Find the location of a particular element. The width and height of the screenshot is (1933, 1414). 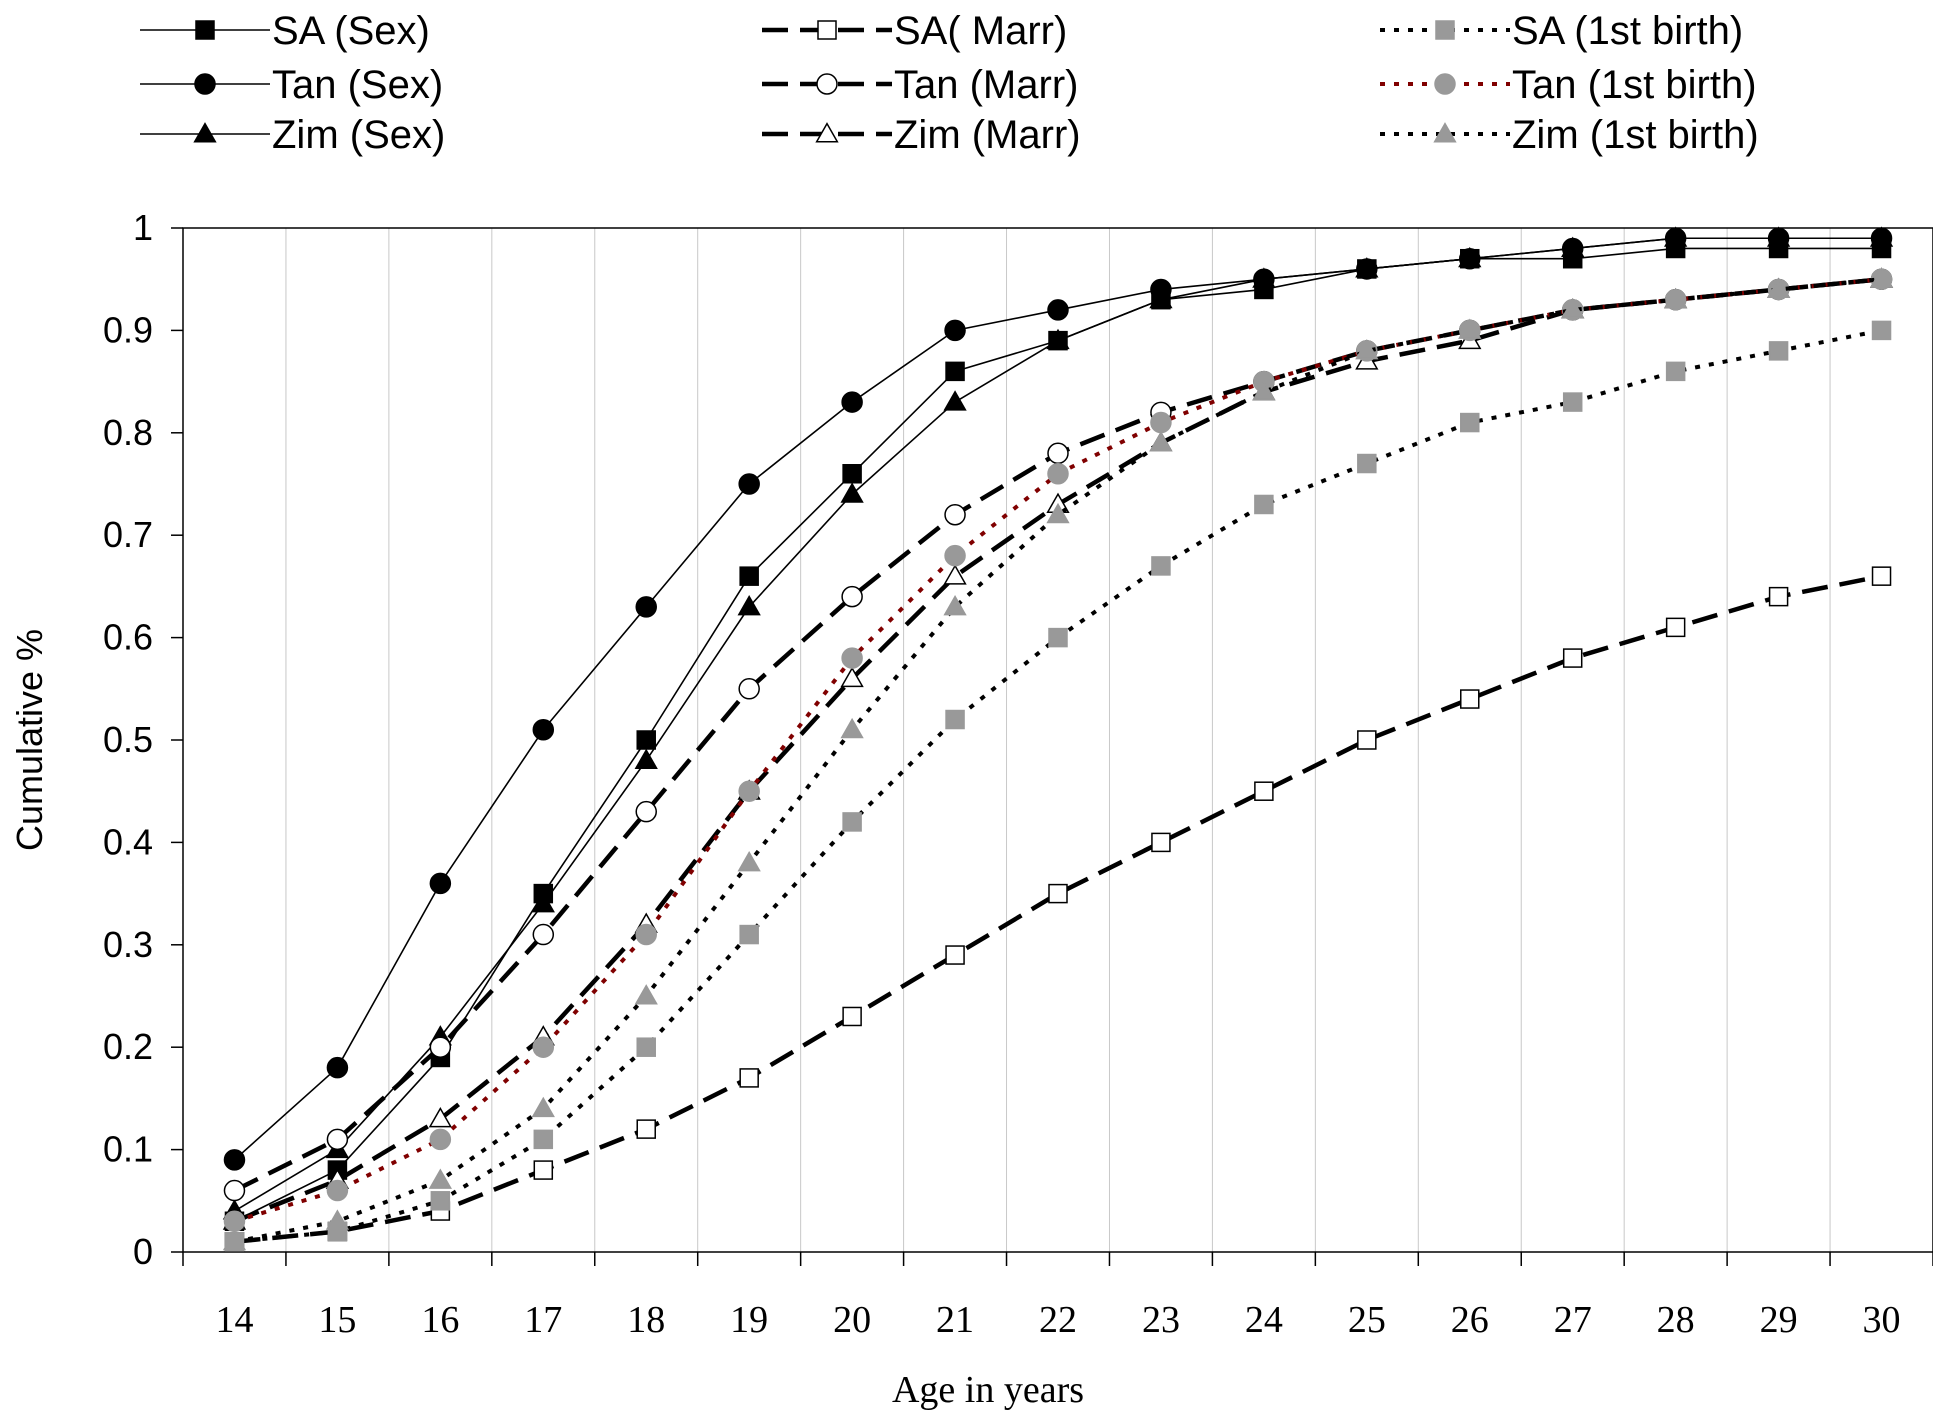

legend-label: Tan (1st birth) is located at coordinates (1634, 85).